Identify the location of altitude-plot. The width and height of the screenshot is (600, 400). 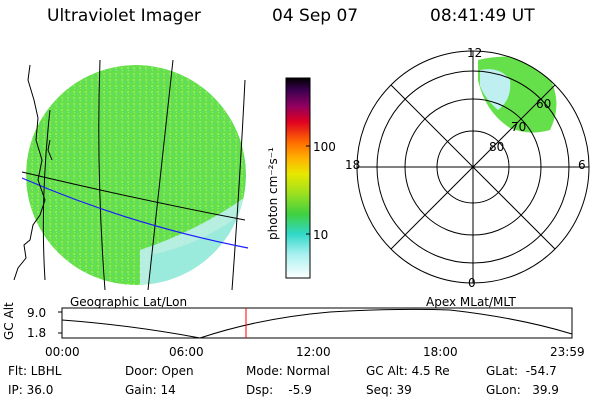
(315, 323).